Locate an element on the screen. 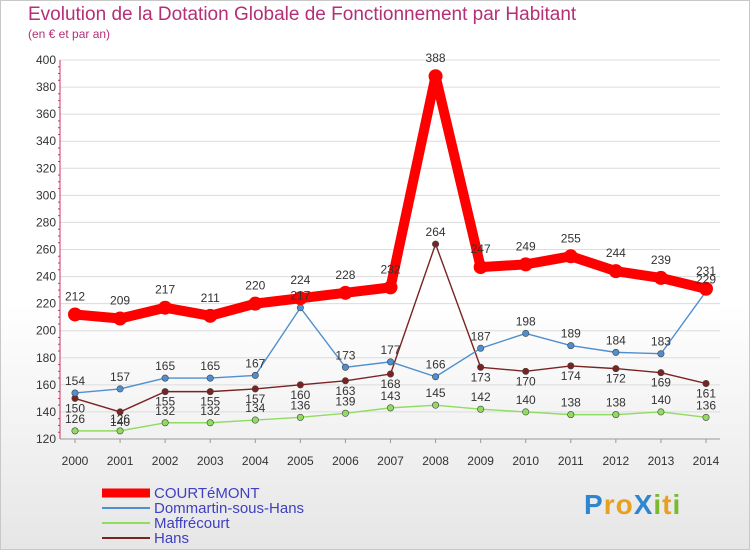 The width and height of the screenshot is (750, 550). x-tick-label: 2007 is located at coordinates (390, 461).